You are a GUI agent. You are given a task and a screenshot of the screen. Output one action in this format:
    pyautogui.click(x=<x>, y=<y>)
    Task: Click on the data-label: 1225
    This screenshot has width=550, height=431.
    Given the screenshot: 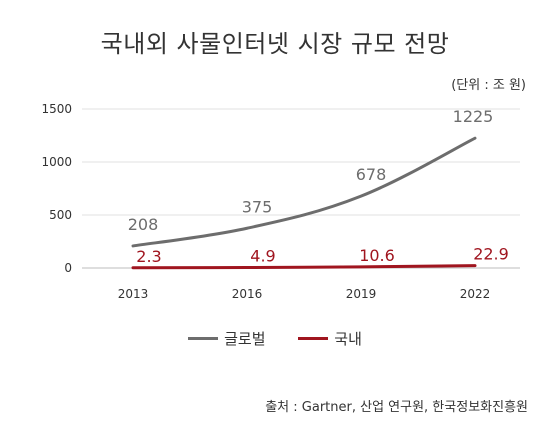 What is the action you would take?
    pyautogui.click(x=473, y=116)
    